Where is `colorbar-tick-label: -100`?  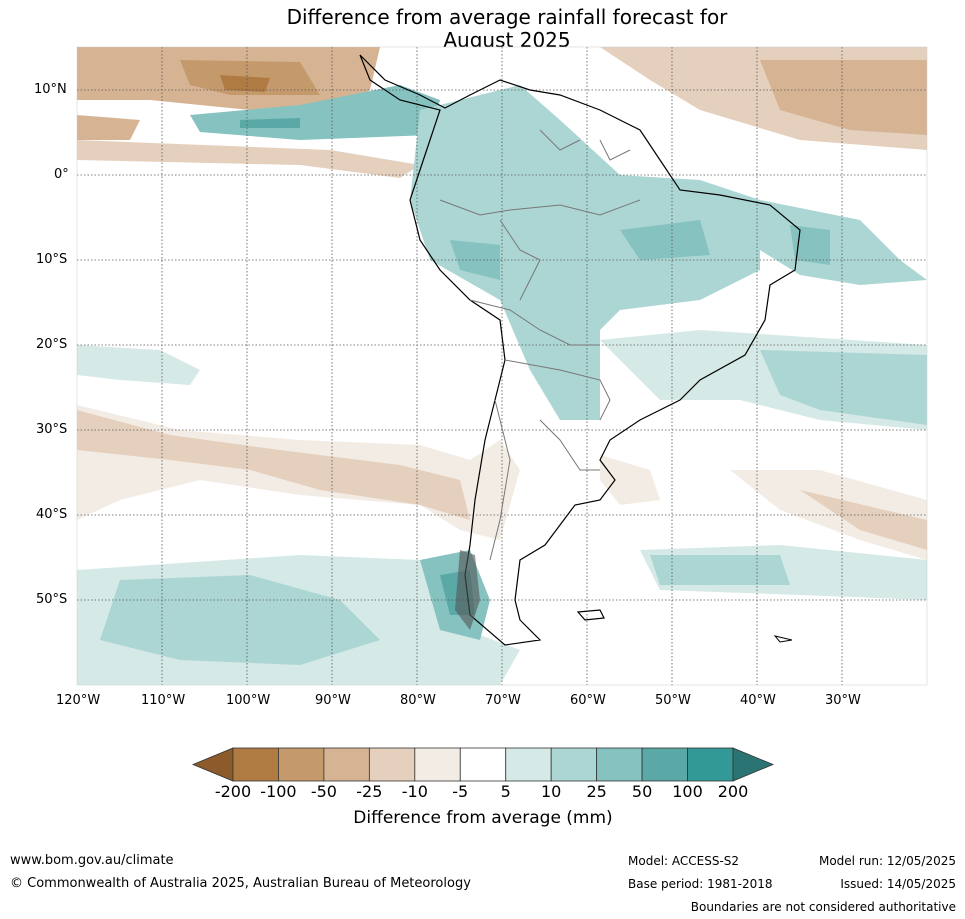 colorbar-tick-label: -100 is located at coordinates (278, 791).